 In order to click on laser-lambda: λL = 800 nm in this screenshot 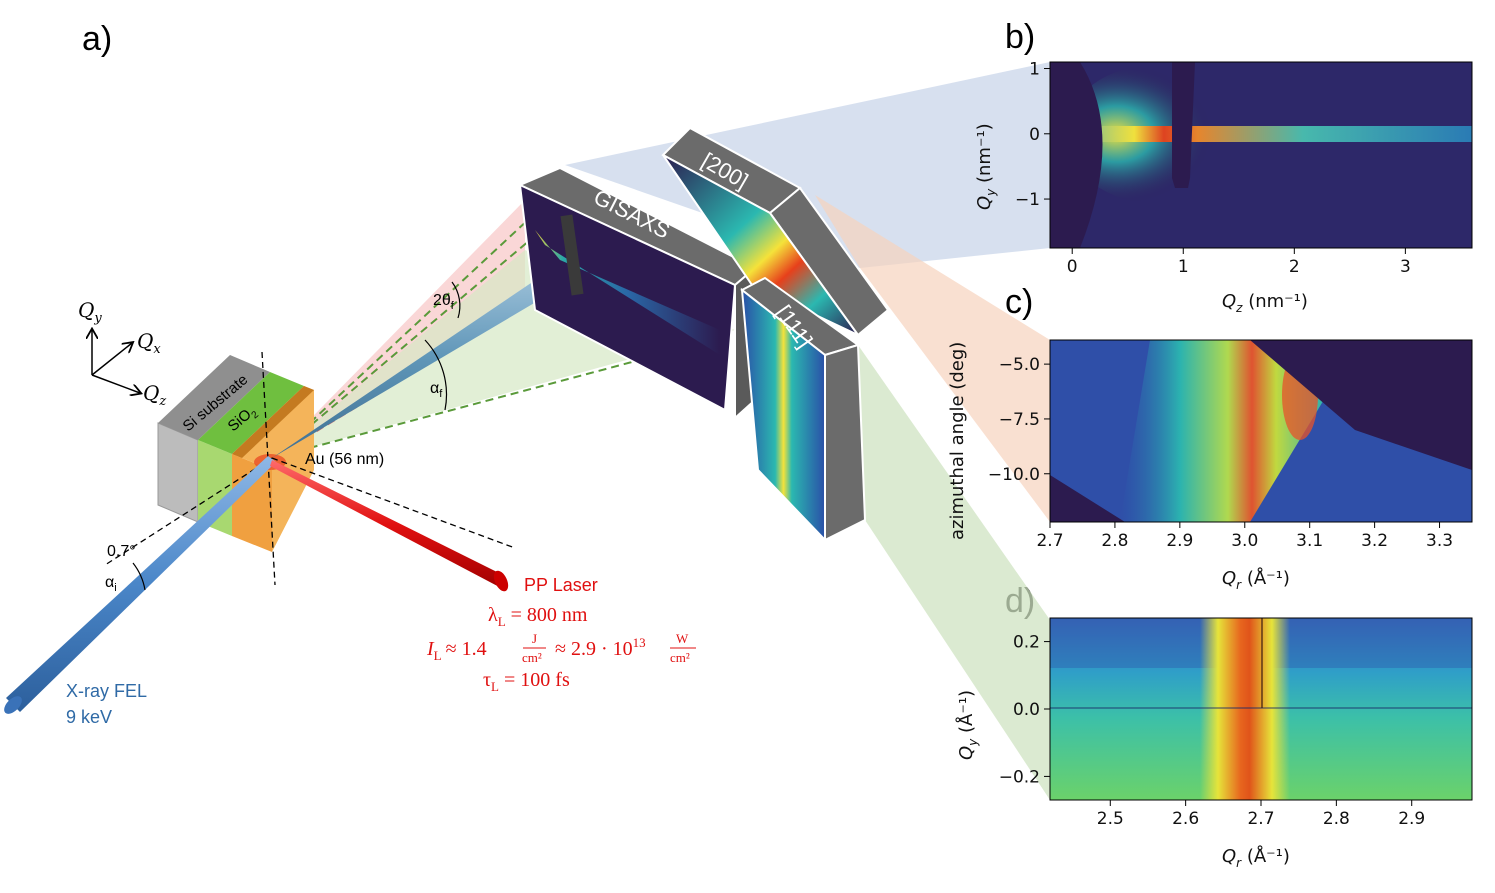, I will do `click(538, 616)`.